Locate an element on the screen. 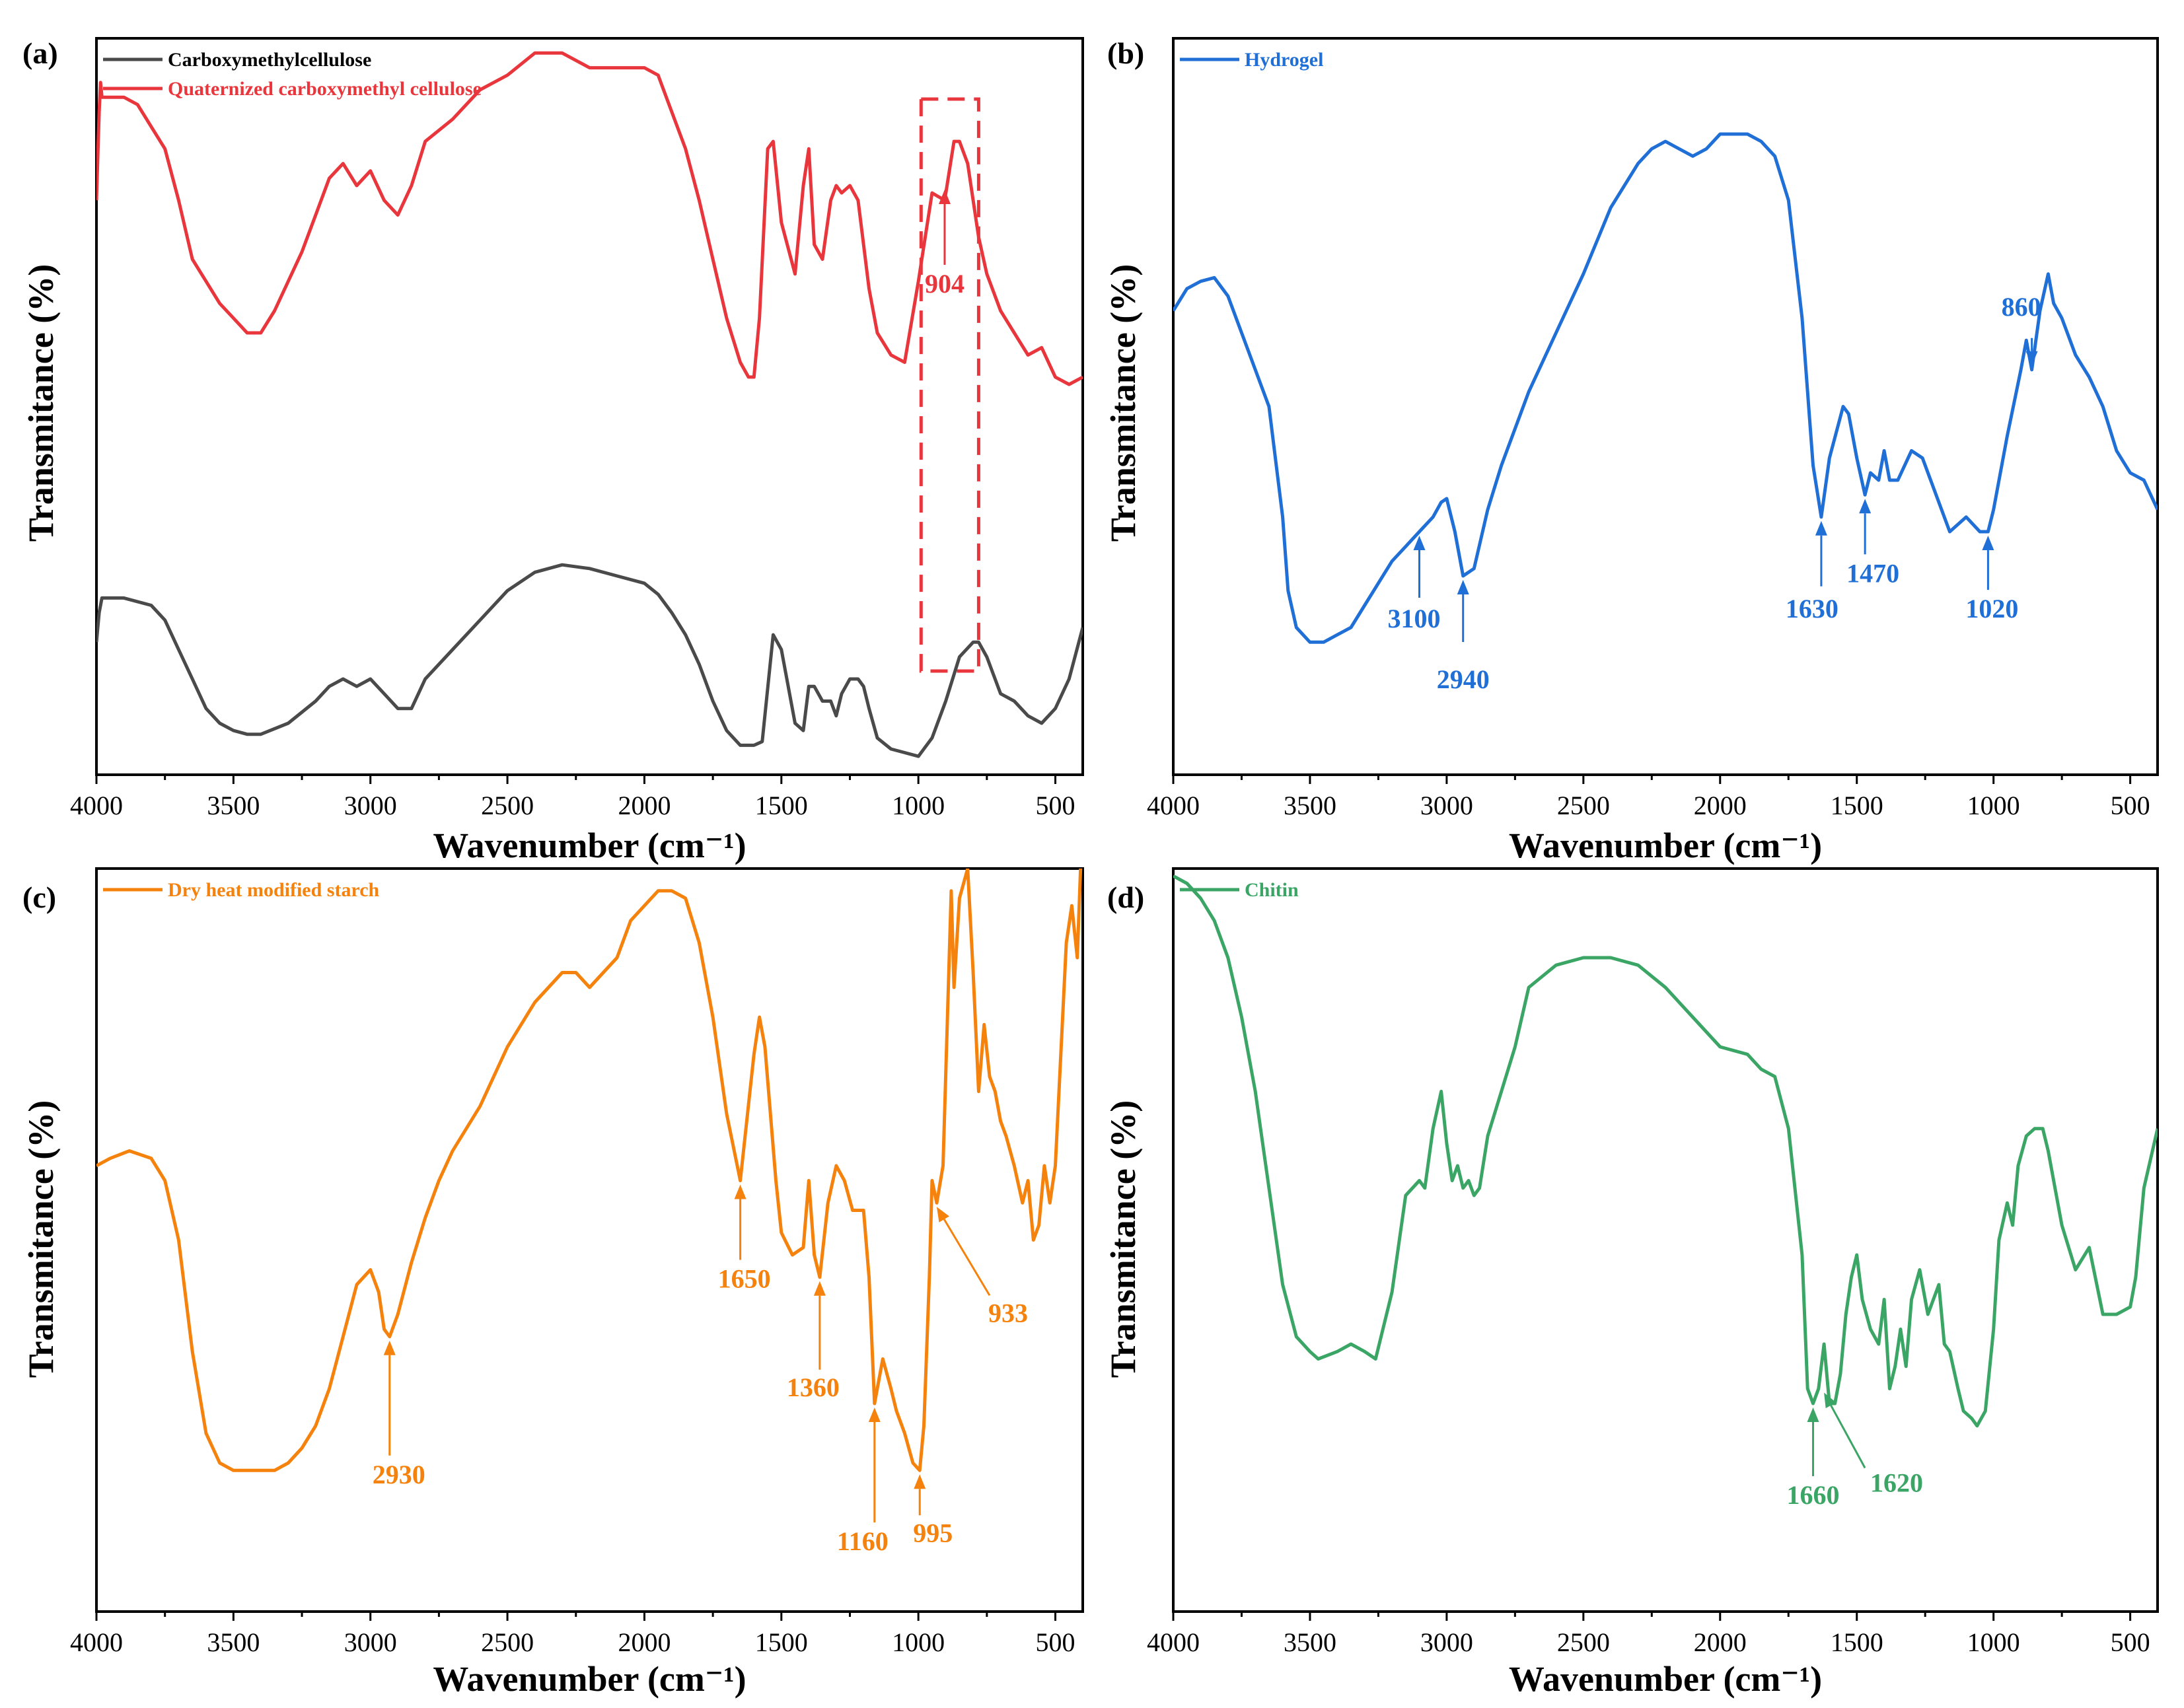 The image size is (2184, 1708). x-tick-label-2-5: 1500 is located at coordinates (781, 1642).